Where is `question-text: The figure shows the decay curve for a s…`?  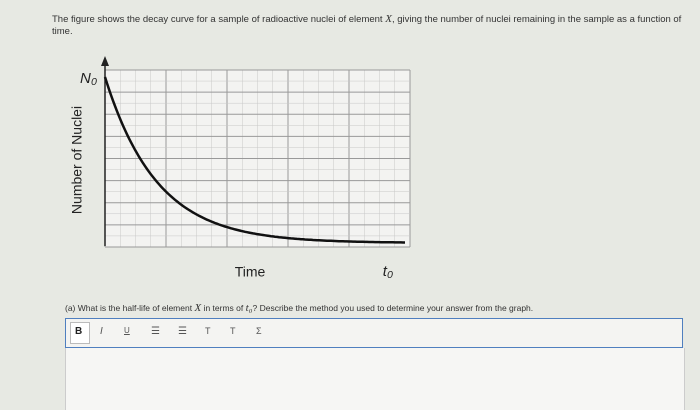
question-text: The figure shows the decay curve for a s… is located at coordinates (219, 19).